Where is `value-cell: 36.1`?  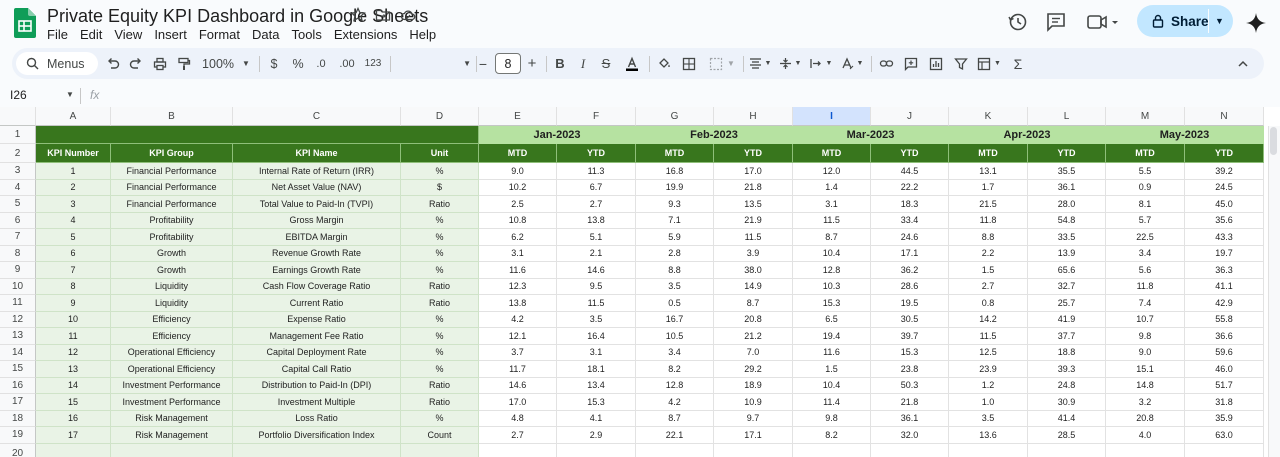 value-cell: 36.1 is located at coordinates (1067, 187).